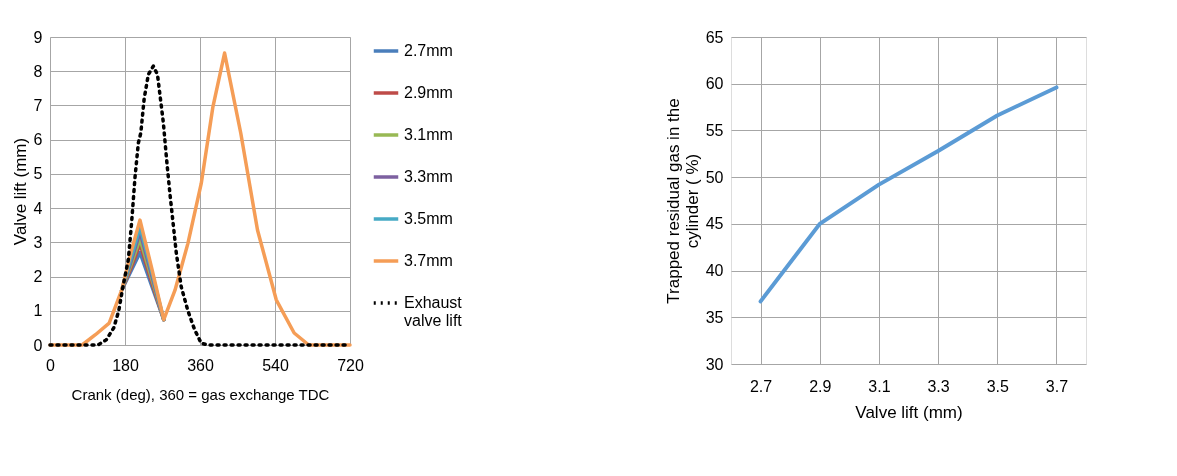 This screenshot has width=1177, height=476. What do you see at coordinates (682, 201) in the screenshot?
I see `y-axis-title: Trapped residual gas in the cylinder ( %)` at bounding box center [682, 201].